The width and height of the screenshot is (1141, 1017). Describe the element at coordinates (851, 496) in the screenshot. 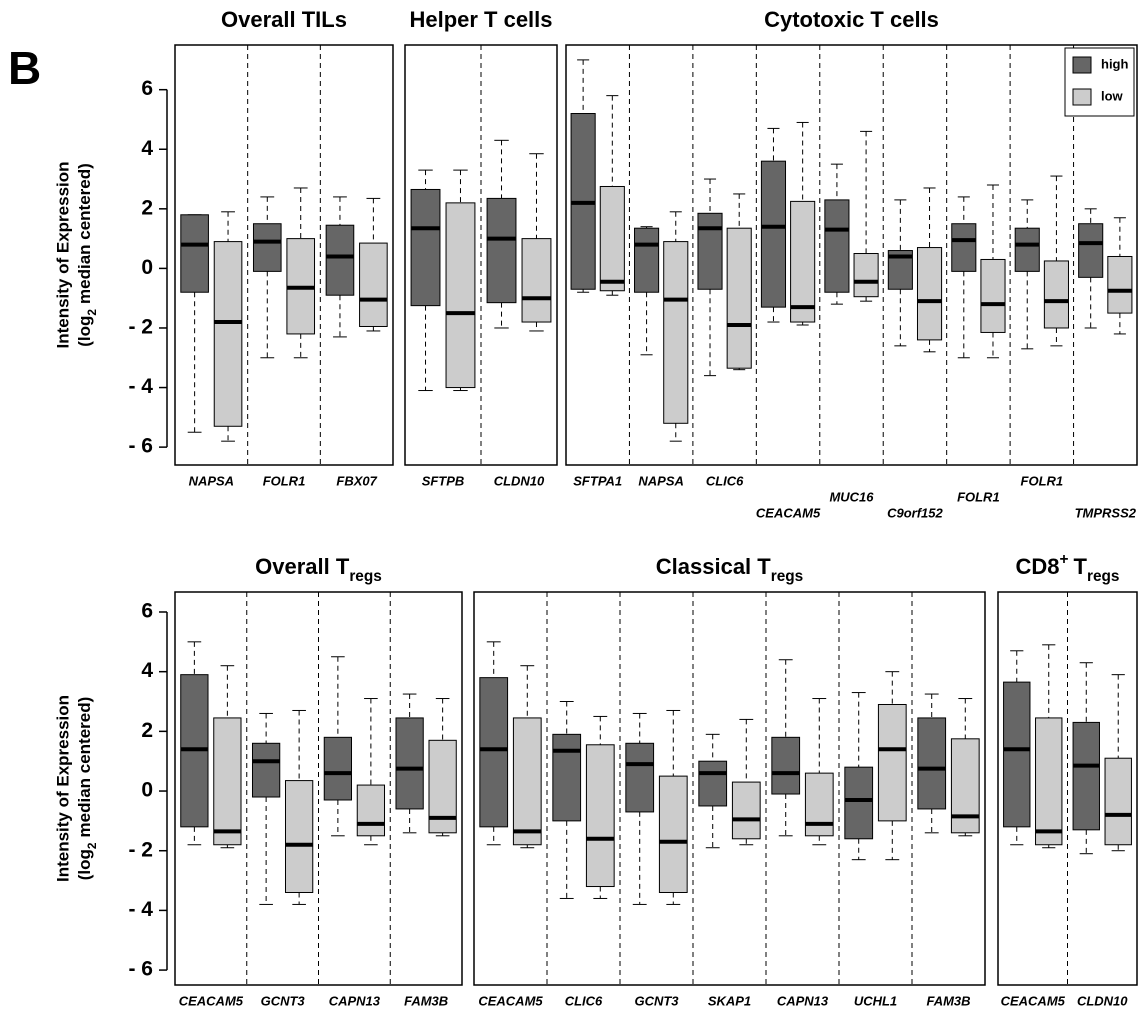

I see `x-tick-label: MUC16` at that location.